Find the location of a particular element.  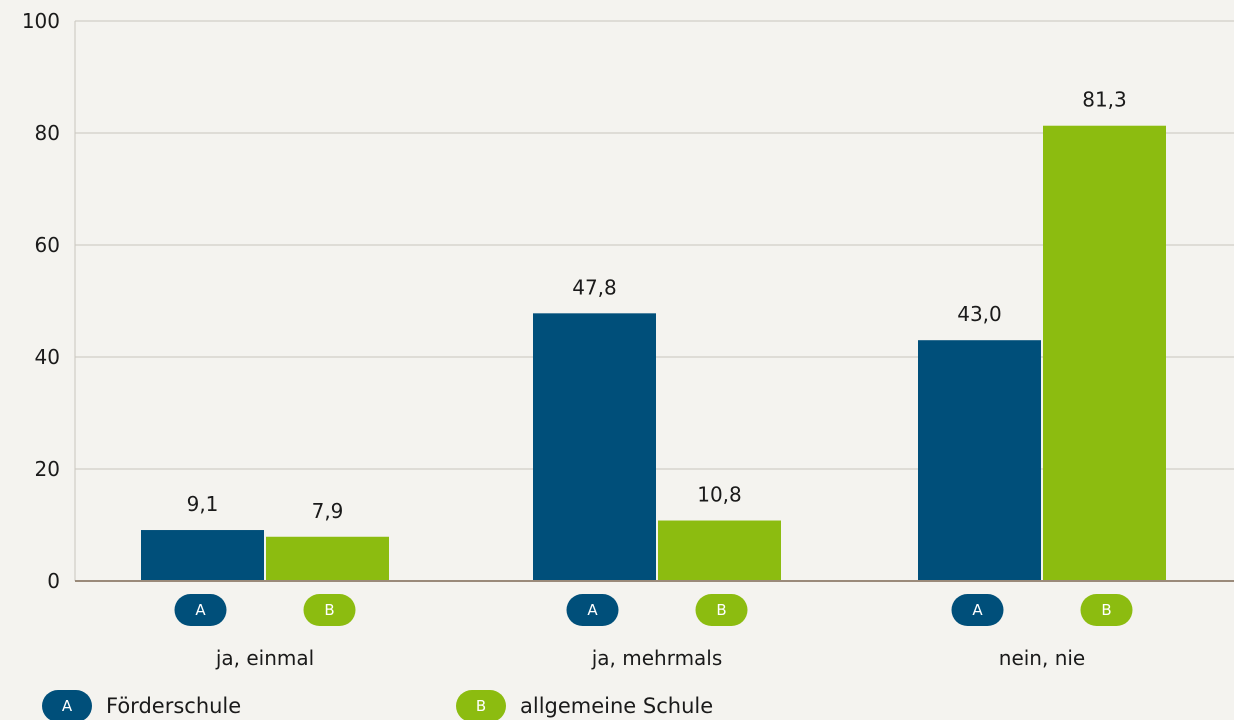

data-label: 7,9 is located at coordinates (328, 511).